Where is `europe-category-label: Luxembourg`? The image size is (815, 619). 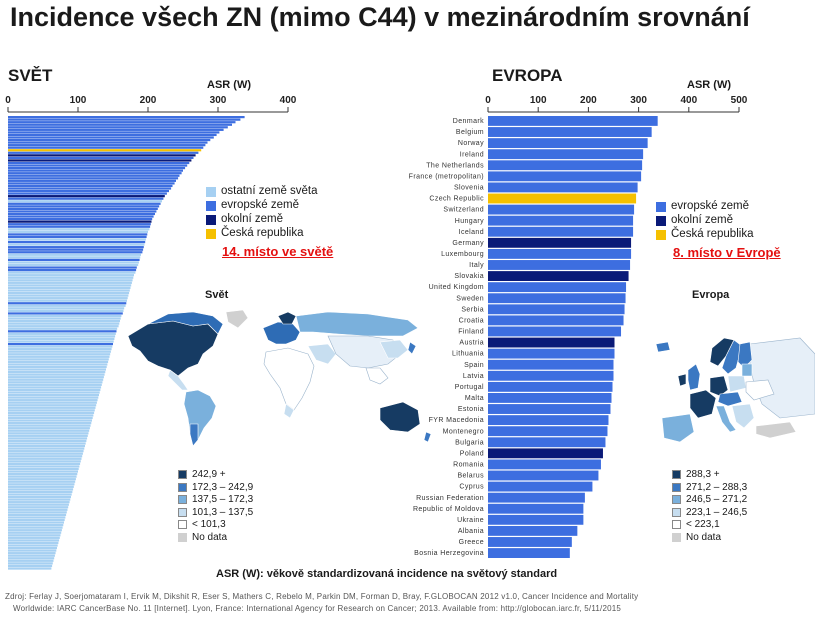
europe-category-label: Luxembourg is located at coordinates (462, 254).